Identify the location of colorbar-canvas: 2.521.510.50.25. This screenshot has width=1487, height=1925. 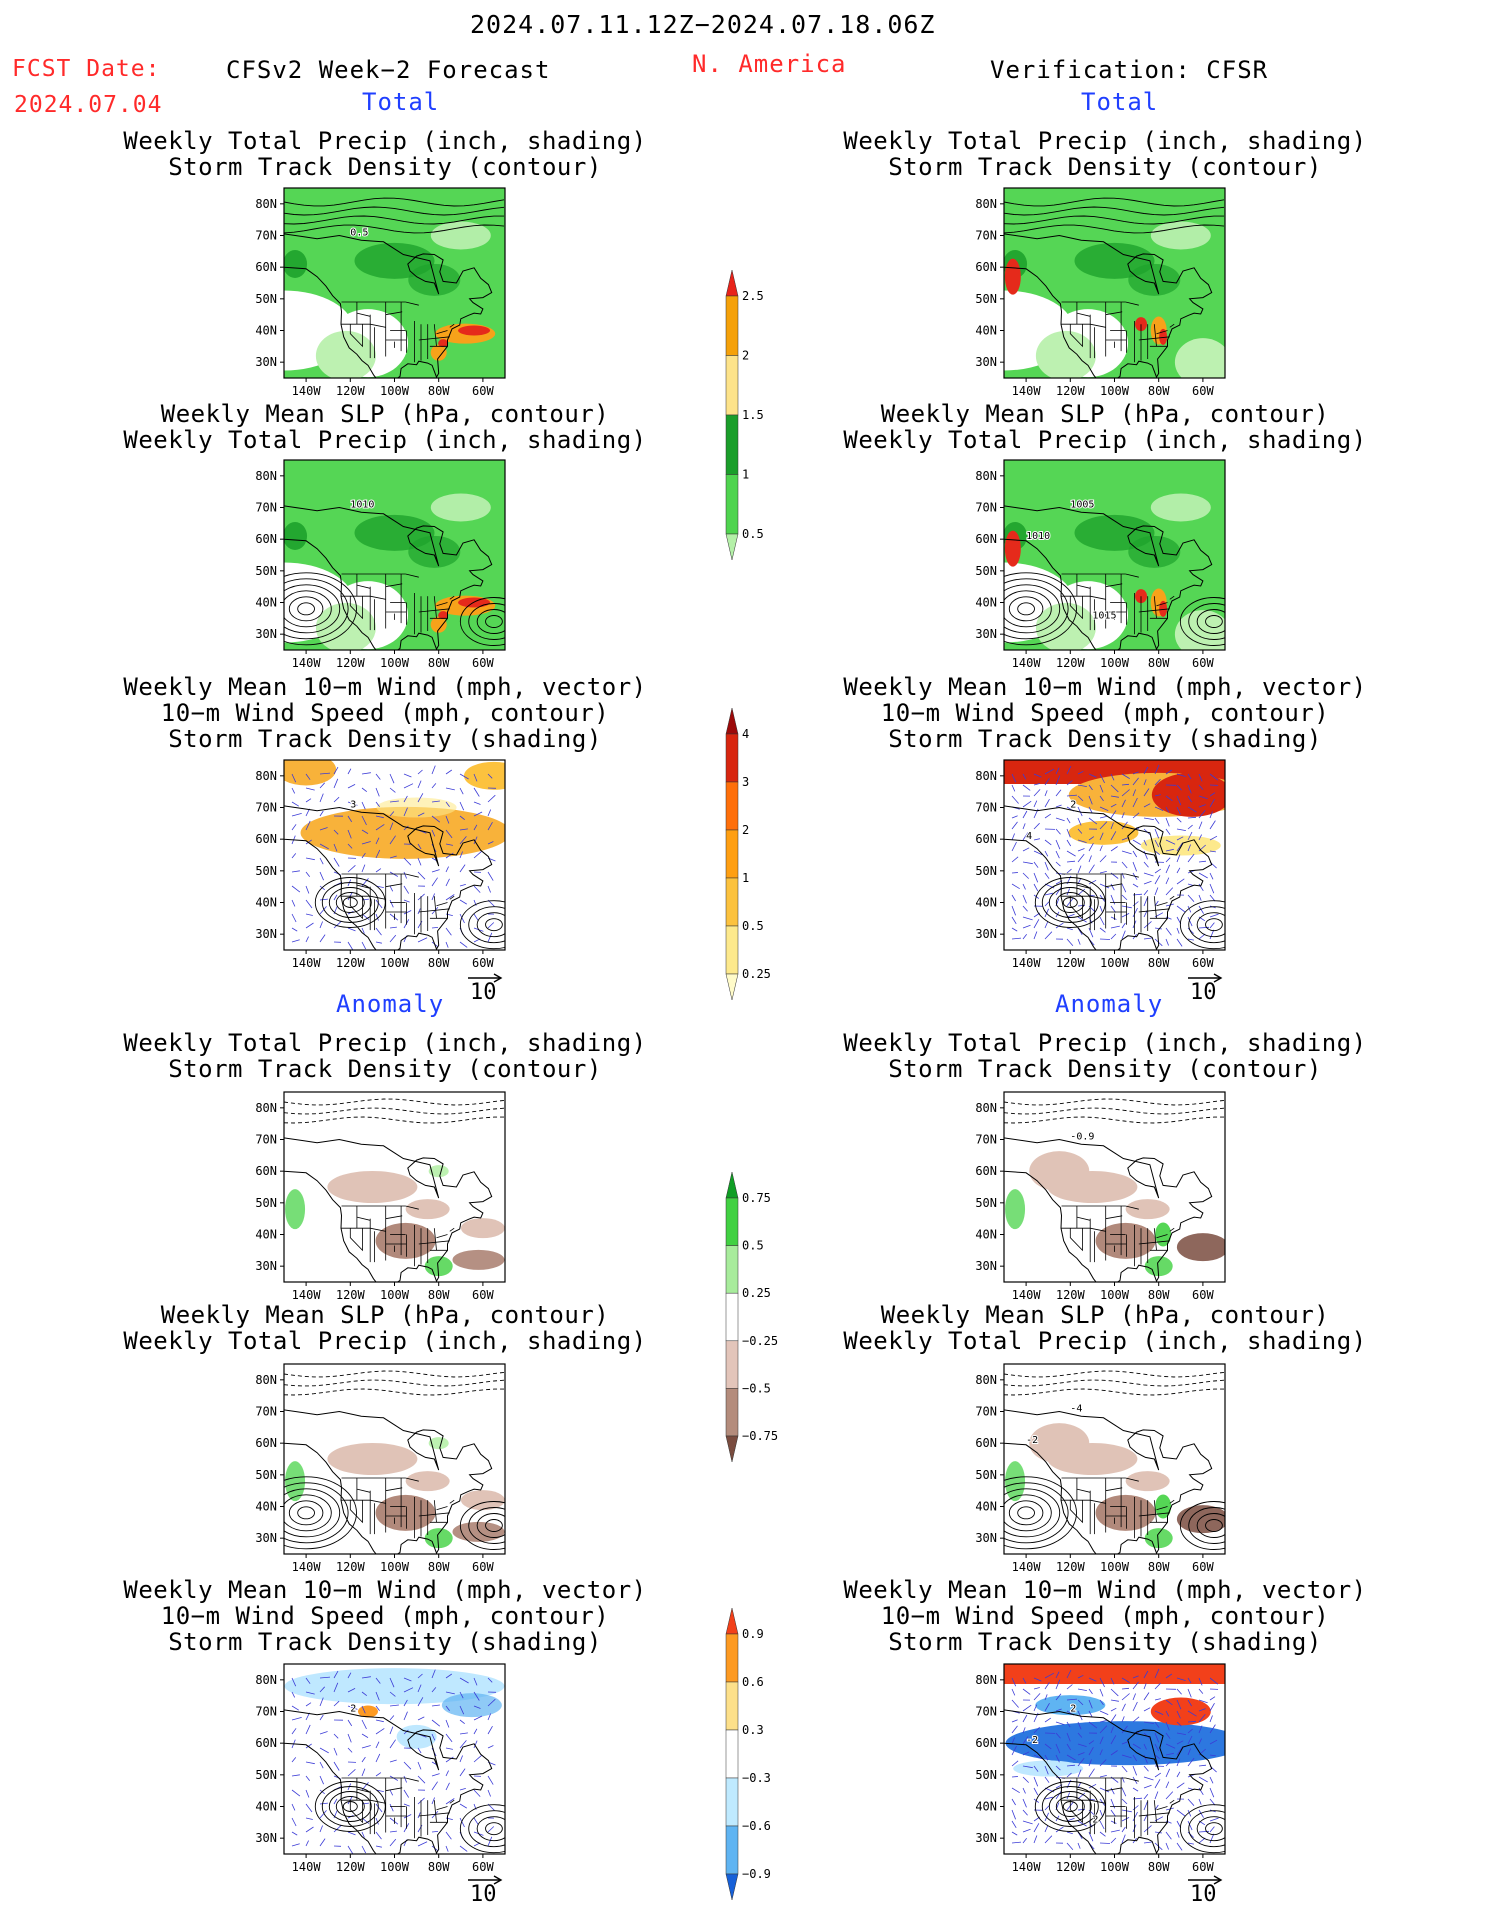
(748, 435).